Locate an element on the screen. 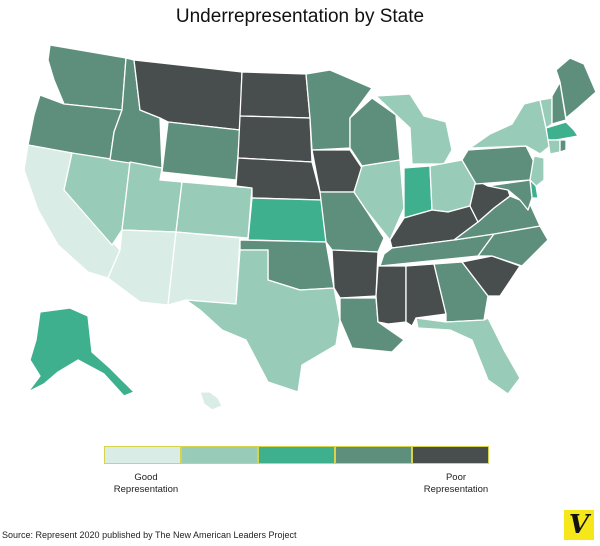 This screenshot has width=600, height=546. state-CT is located at coordinates (554, 147).